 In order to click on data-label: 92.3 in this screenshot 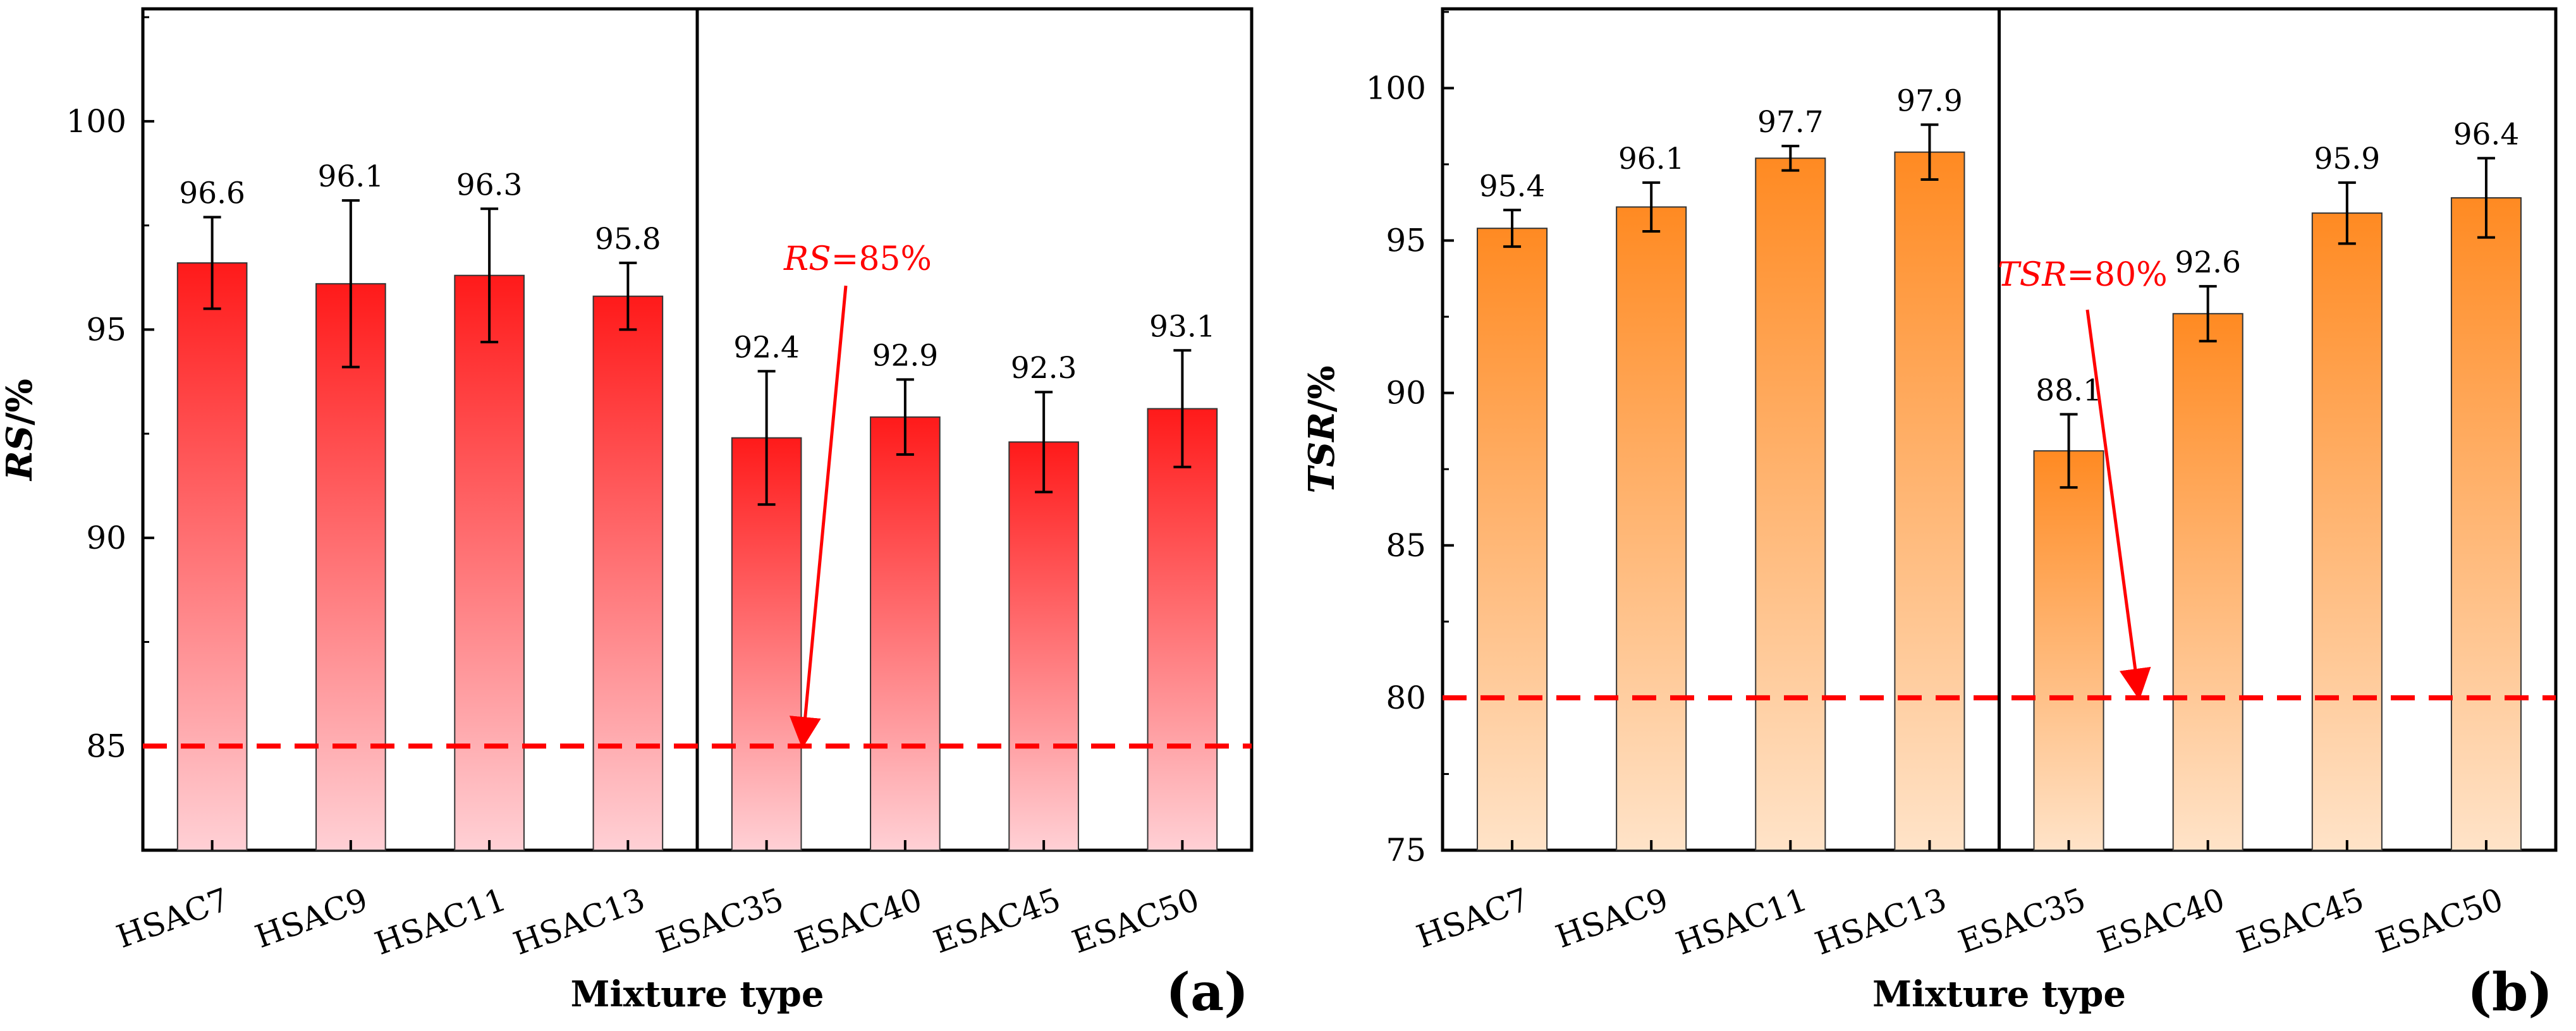, I will do `click(1044, 369)`.